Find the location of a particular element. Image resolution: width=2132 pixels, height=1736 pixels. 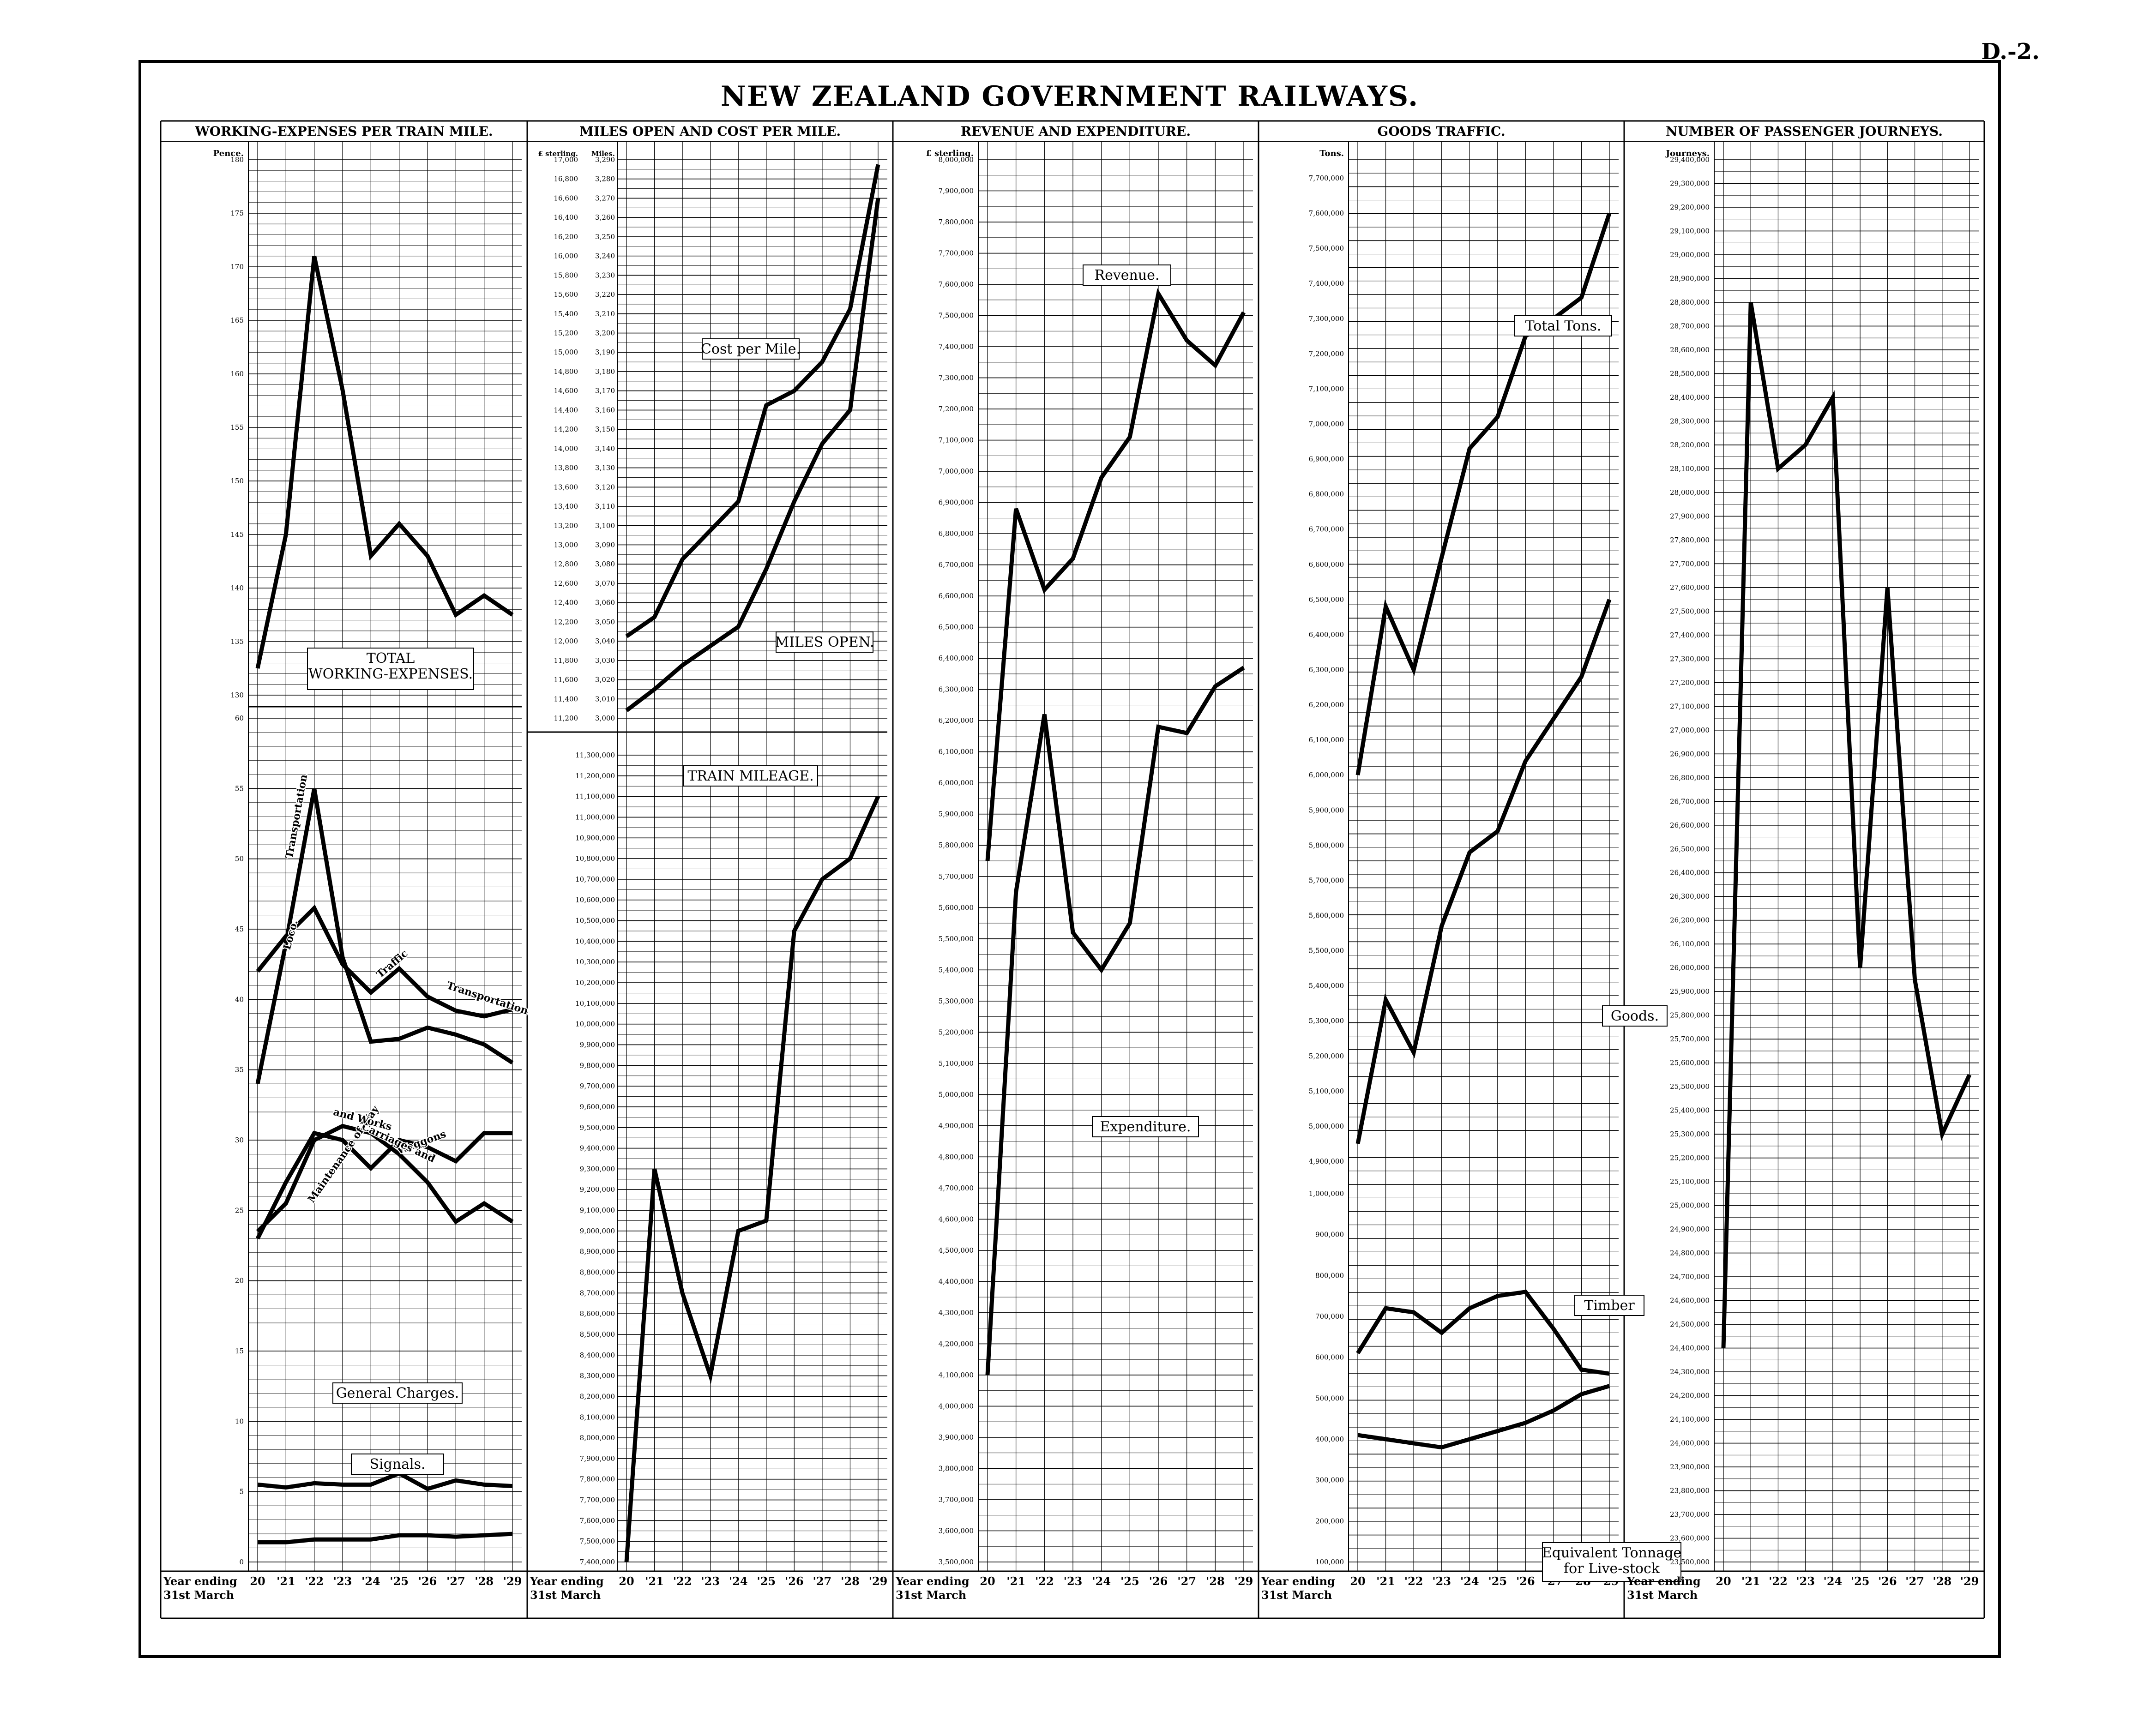

y-tick-label-right: 3,000 is located at coordinates (605, 718).